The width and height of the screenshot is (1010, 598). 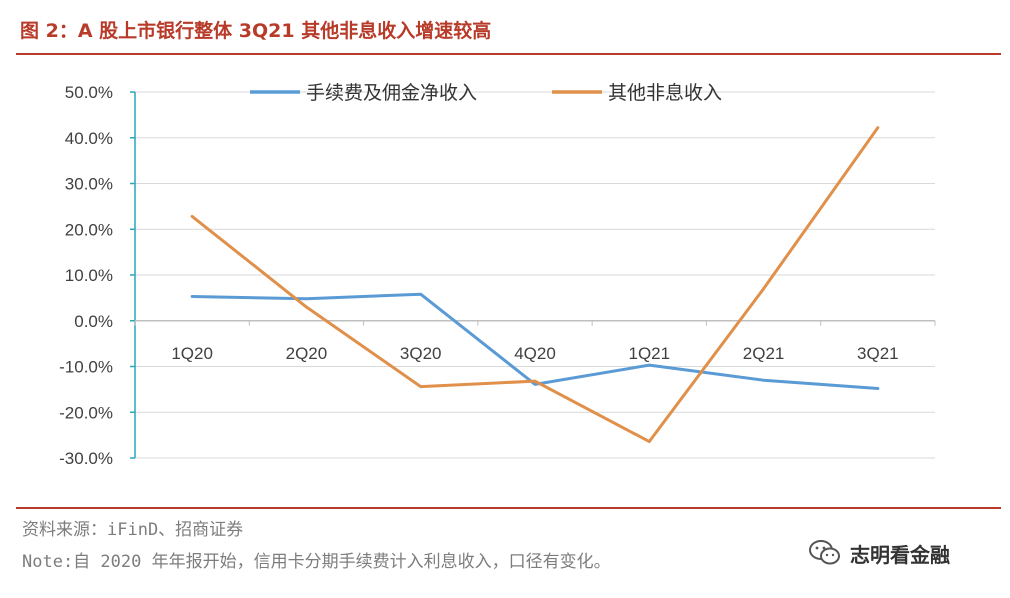 What do you see at coordinates (649, 353) in the screenshot?
I see `x-tick-label: 1Q21` at bounding box center [649, 353].